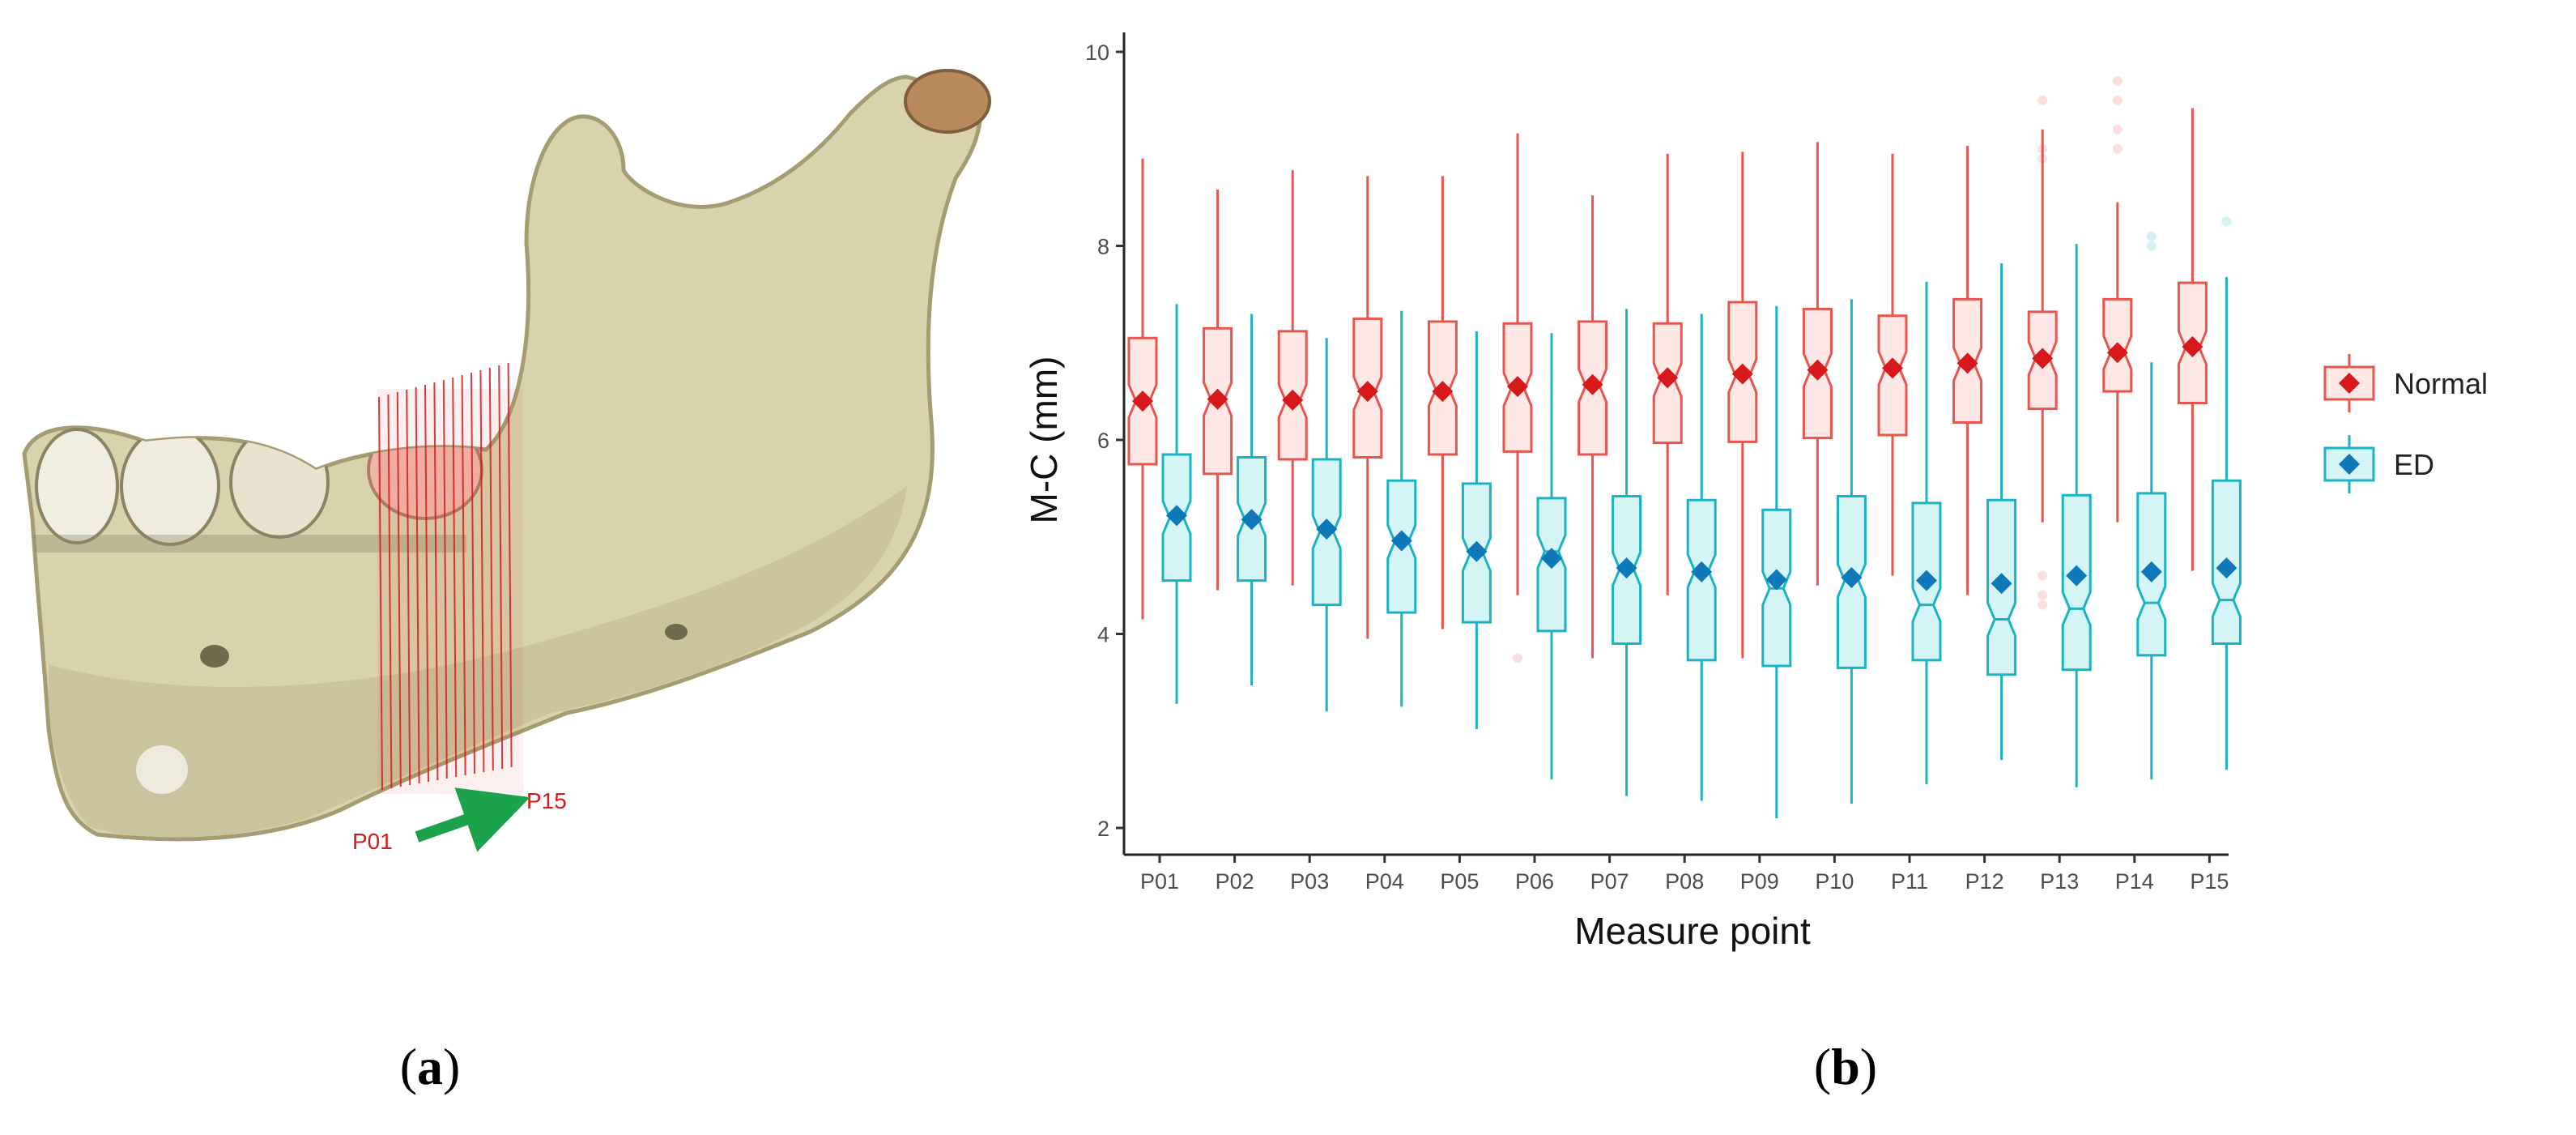 The width and height of the screenshot is (2576, 1135). I want to click on x-tick-label: P08, so click(1684, 882).